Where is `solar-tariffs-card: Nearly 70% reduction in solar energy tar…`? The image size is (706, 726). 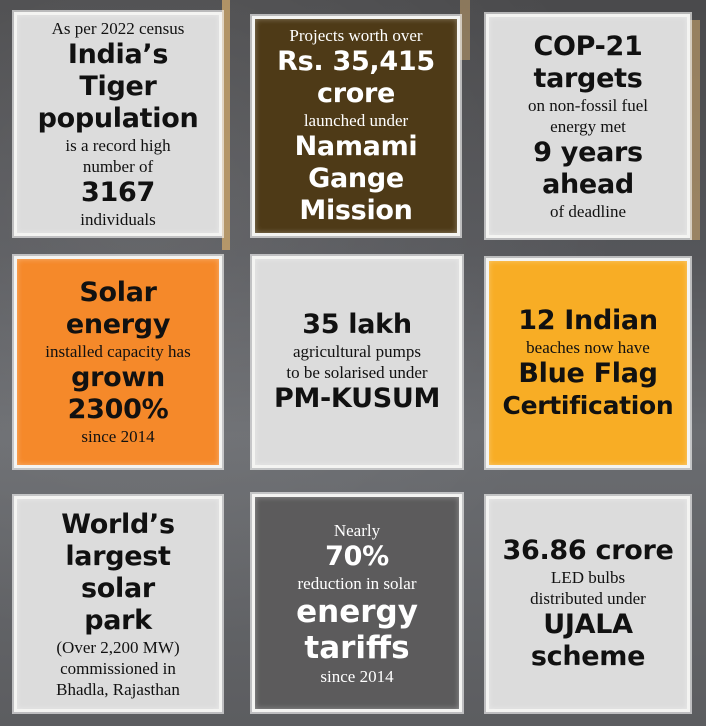
solar-tariffs-card: Nearly 70% reduction in solar energy tar… is located at coordinates (357, 603).